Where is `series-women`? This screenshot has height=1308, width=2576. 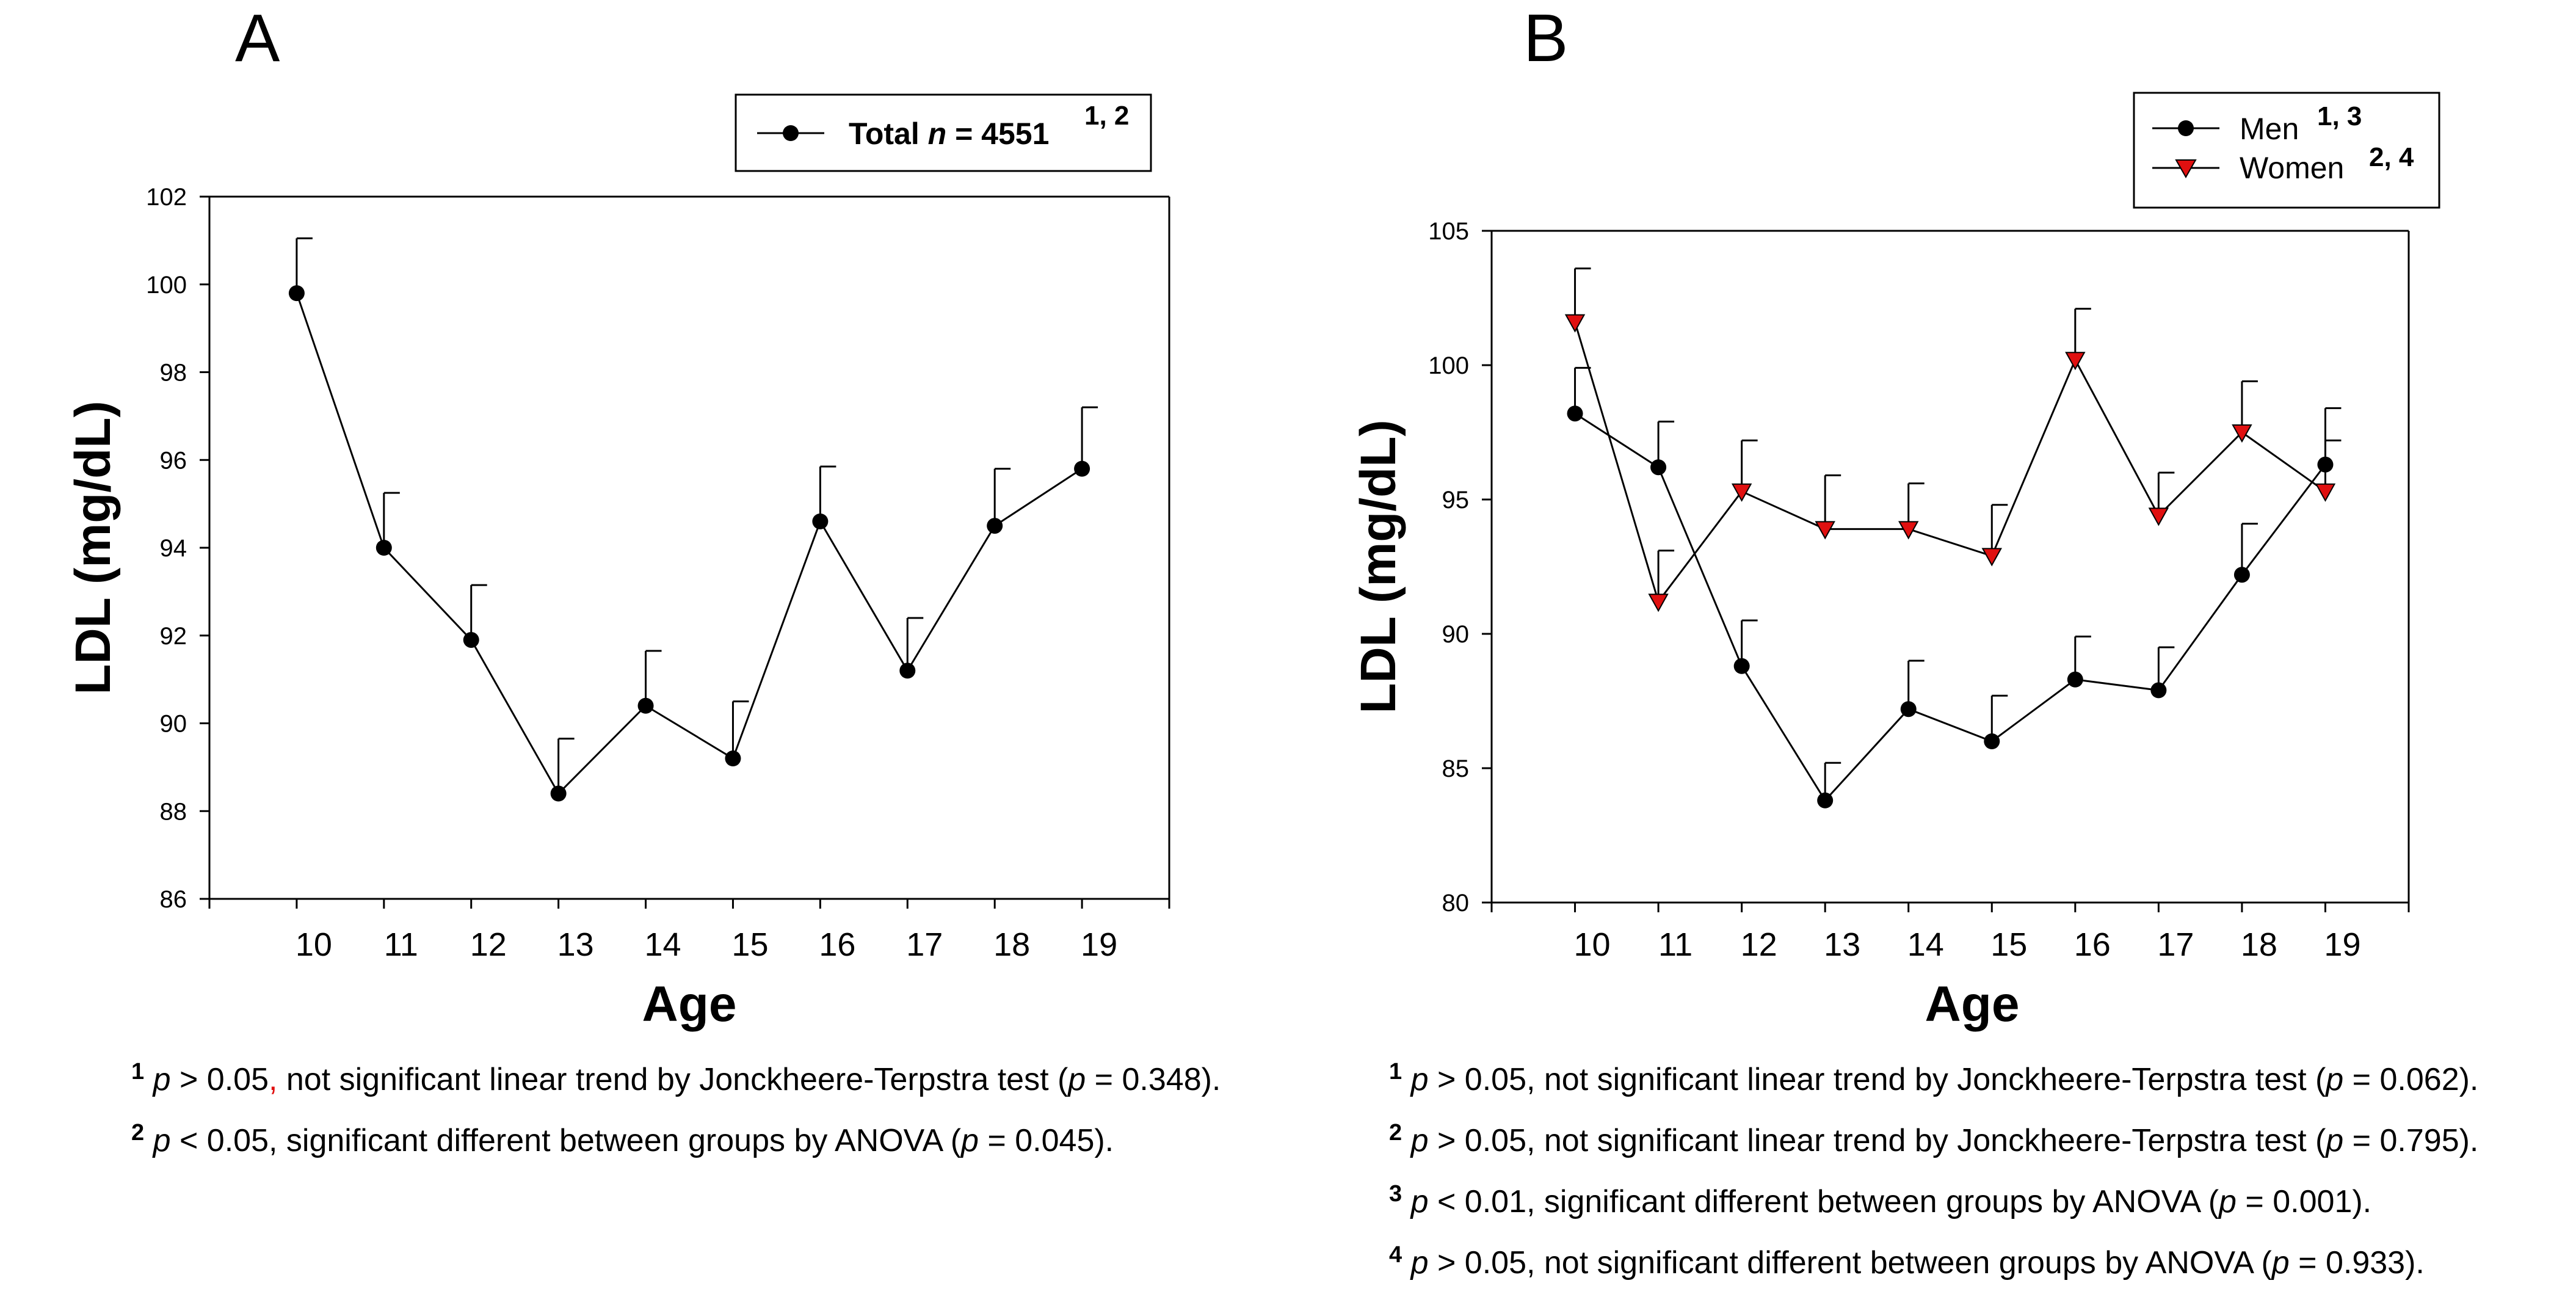 series-women is located at coordinates (1953, 440).